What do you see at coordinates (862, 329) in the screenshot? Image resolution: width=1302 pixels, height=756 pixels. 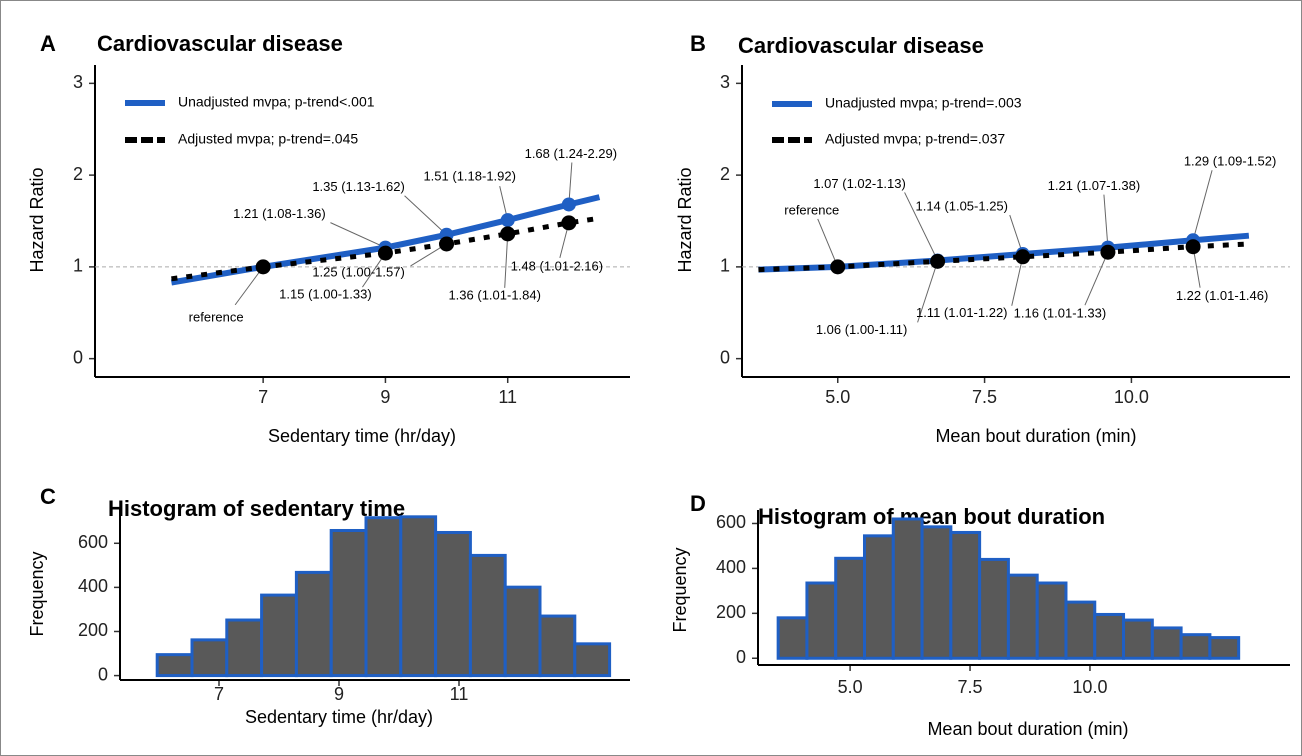 I see `point-label: 1.06 (1.00-1.11)` at bounding box center [862, 329].